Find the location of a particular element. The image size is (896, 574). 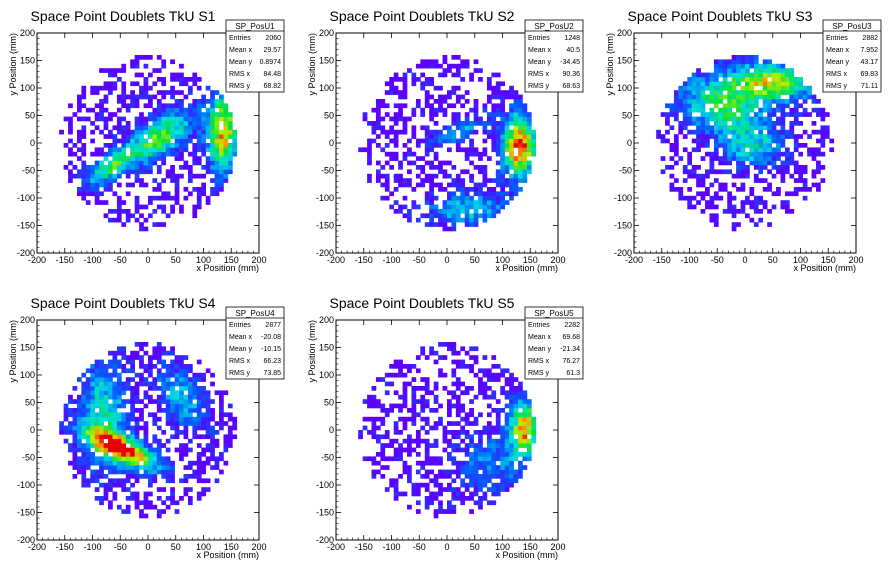

stats-value: 7.952 is located at coordinates (869, 50).